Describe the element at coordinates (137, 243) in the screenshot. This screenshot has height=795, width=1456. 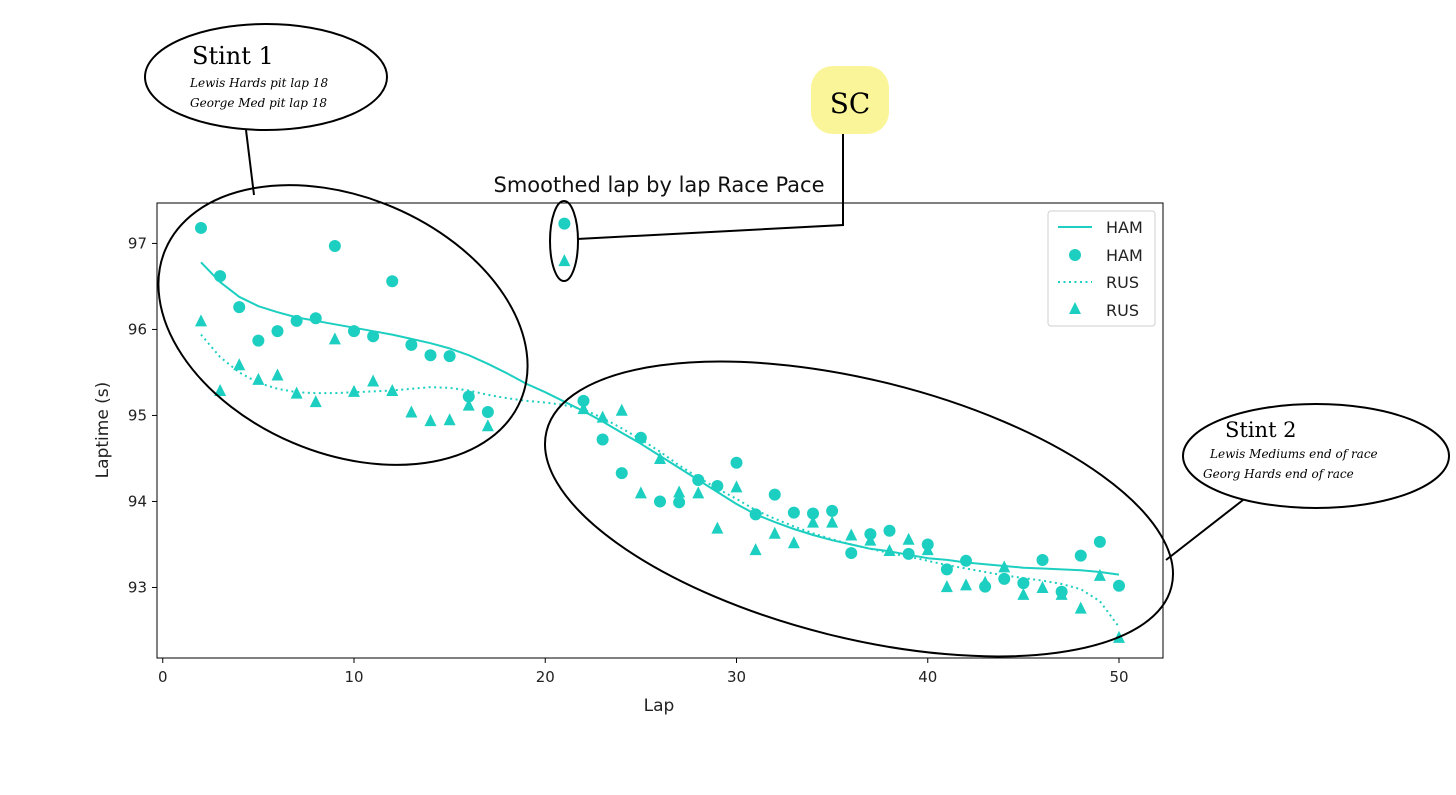
I see `y-tick-label: 97` at that location.